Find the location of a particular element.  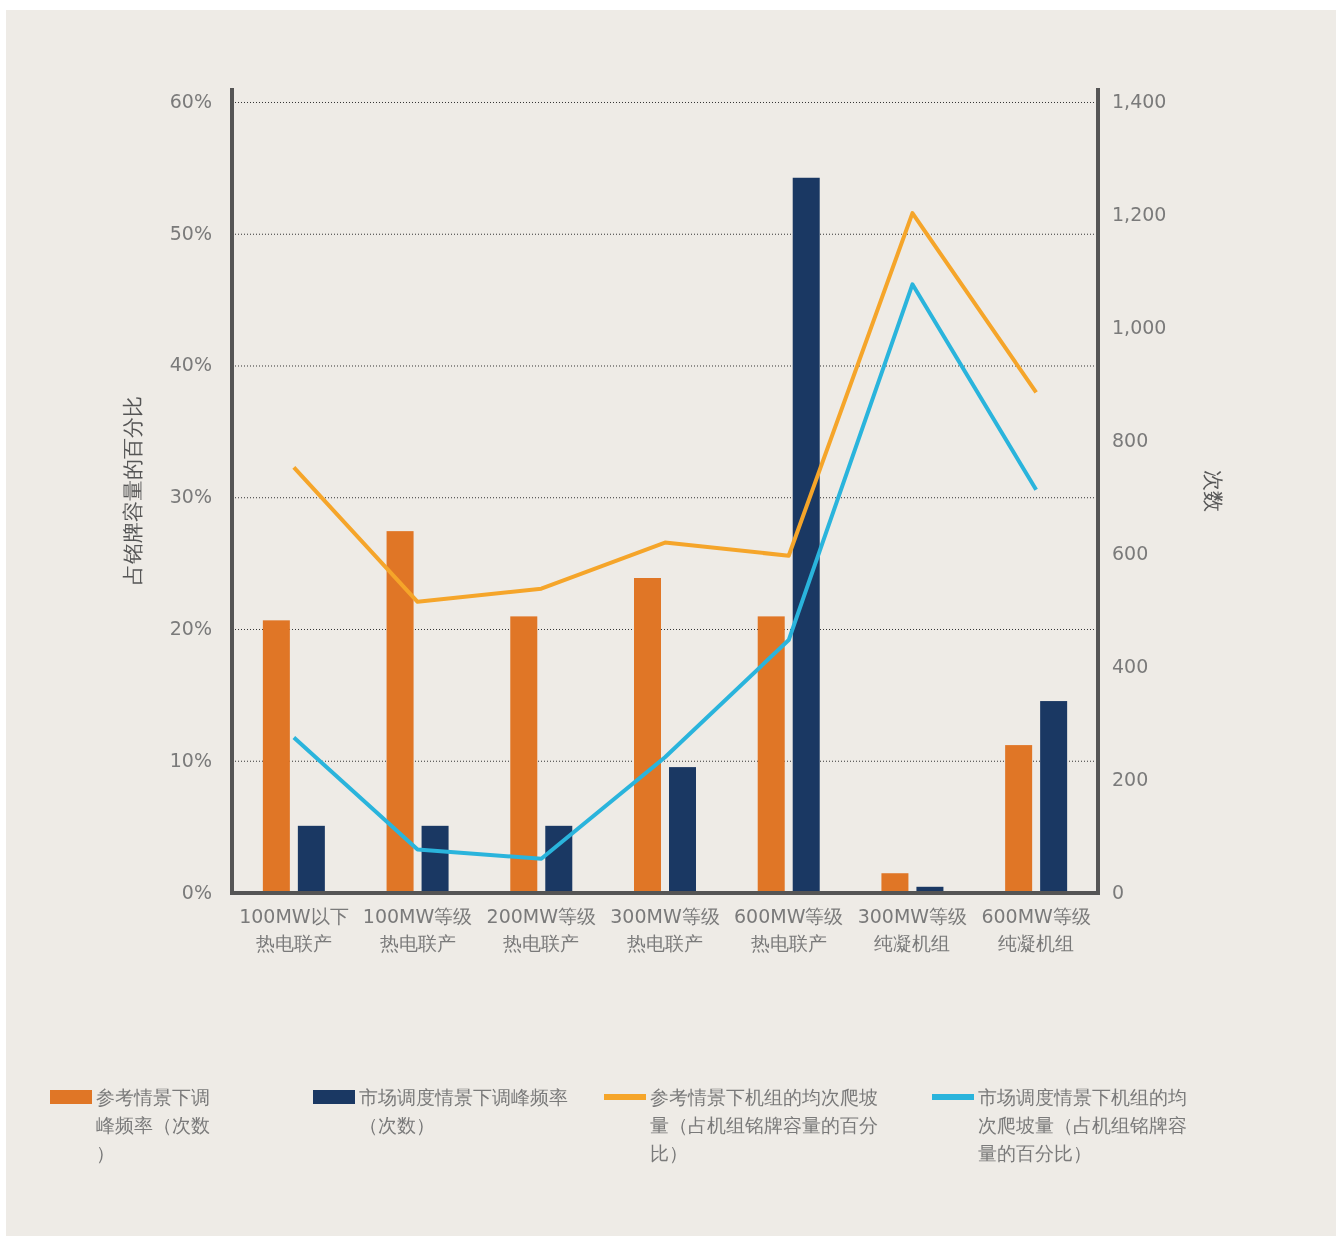

x-tick-label: 300MW等级纯凝机组 is located at coordinates (912, 929).